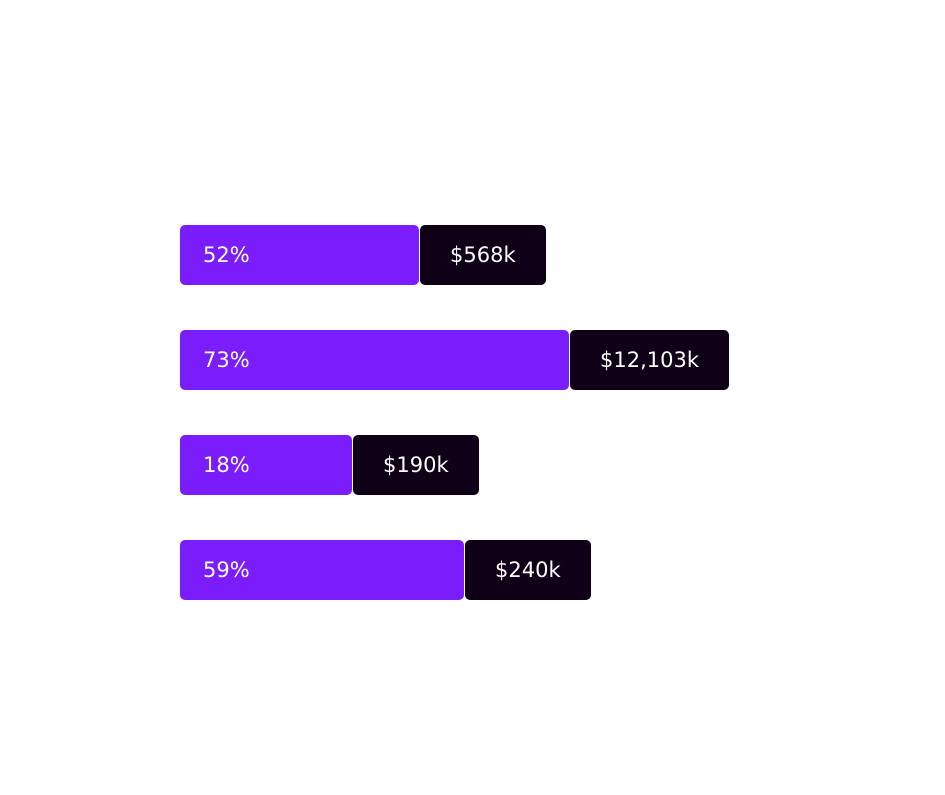  I want to click on bar-row: 18% $190k, so click(329, 465).